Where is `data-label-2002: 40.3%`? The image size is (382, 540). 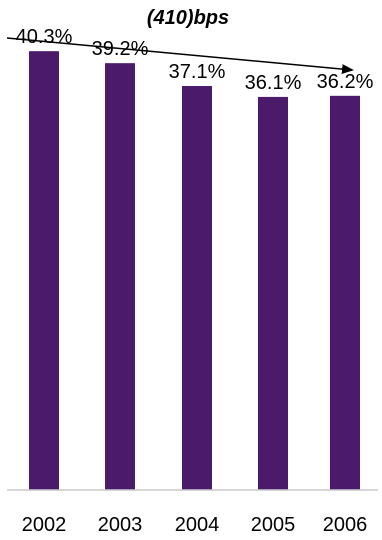 data-label-2002: 40.3% is located at coordinates (44, 37).